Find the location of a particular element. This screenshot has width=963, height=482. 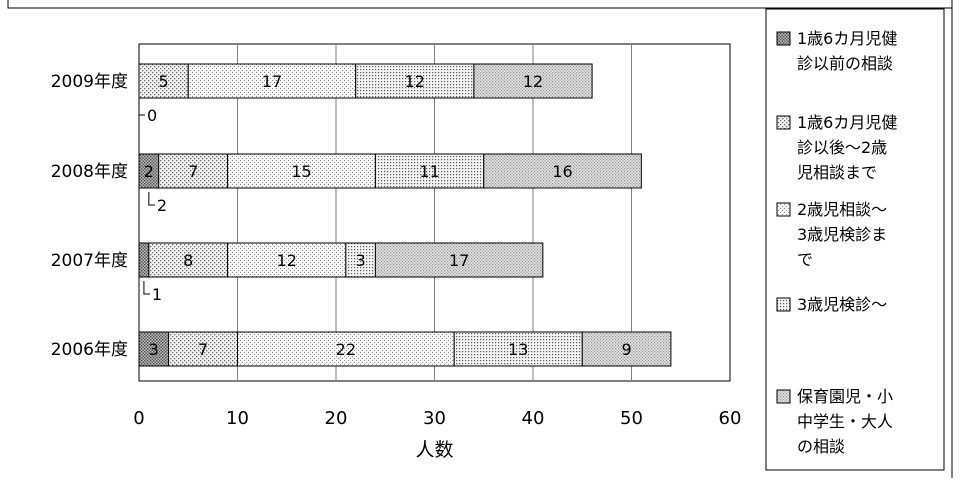

callout-line-2009年度 is located at coordinates (141, 109).